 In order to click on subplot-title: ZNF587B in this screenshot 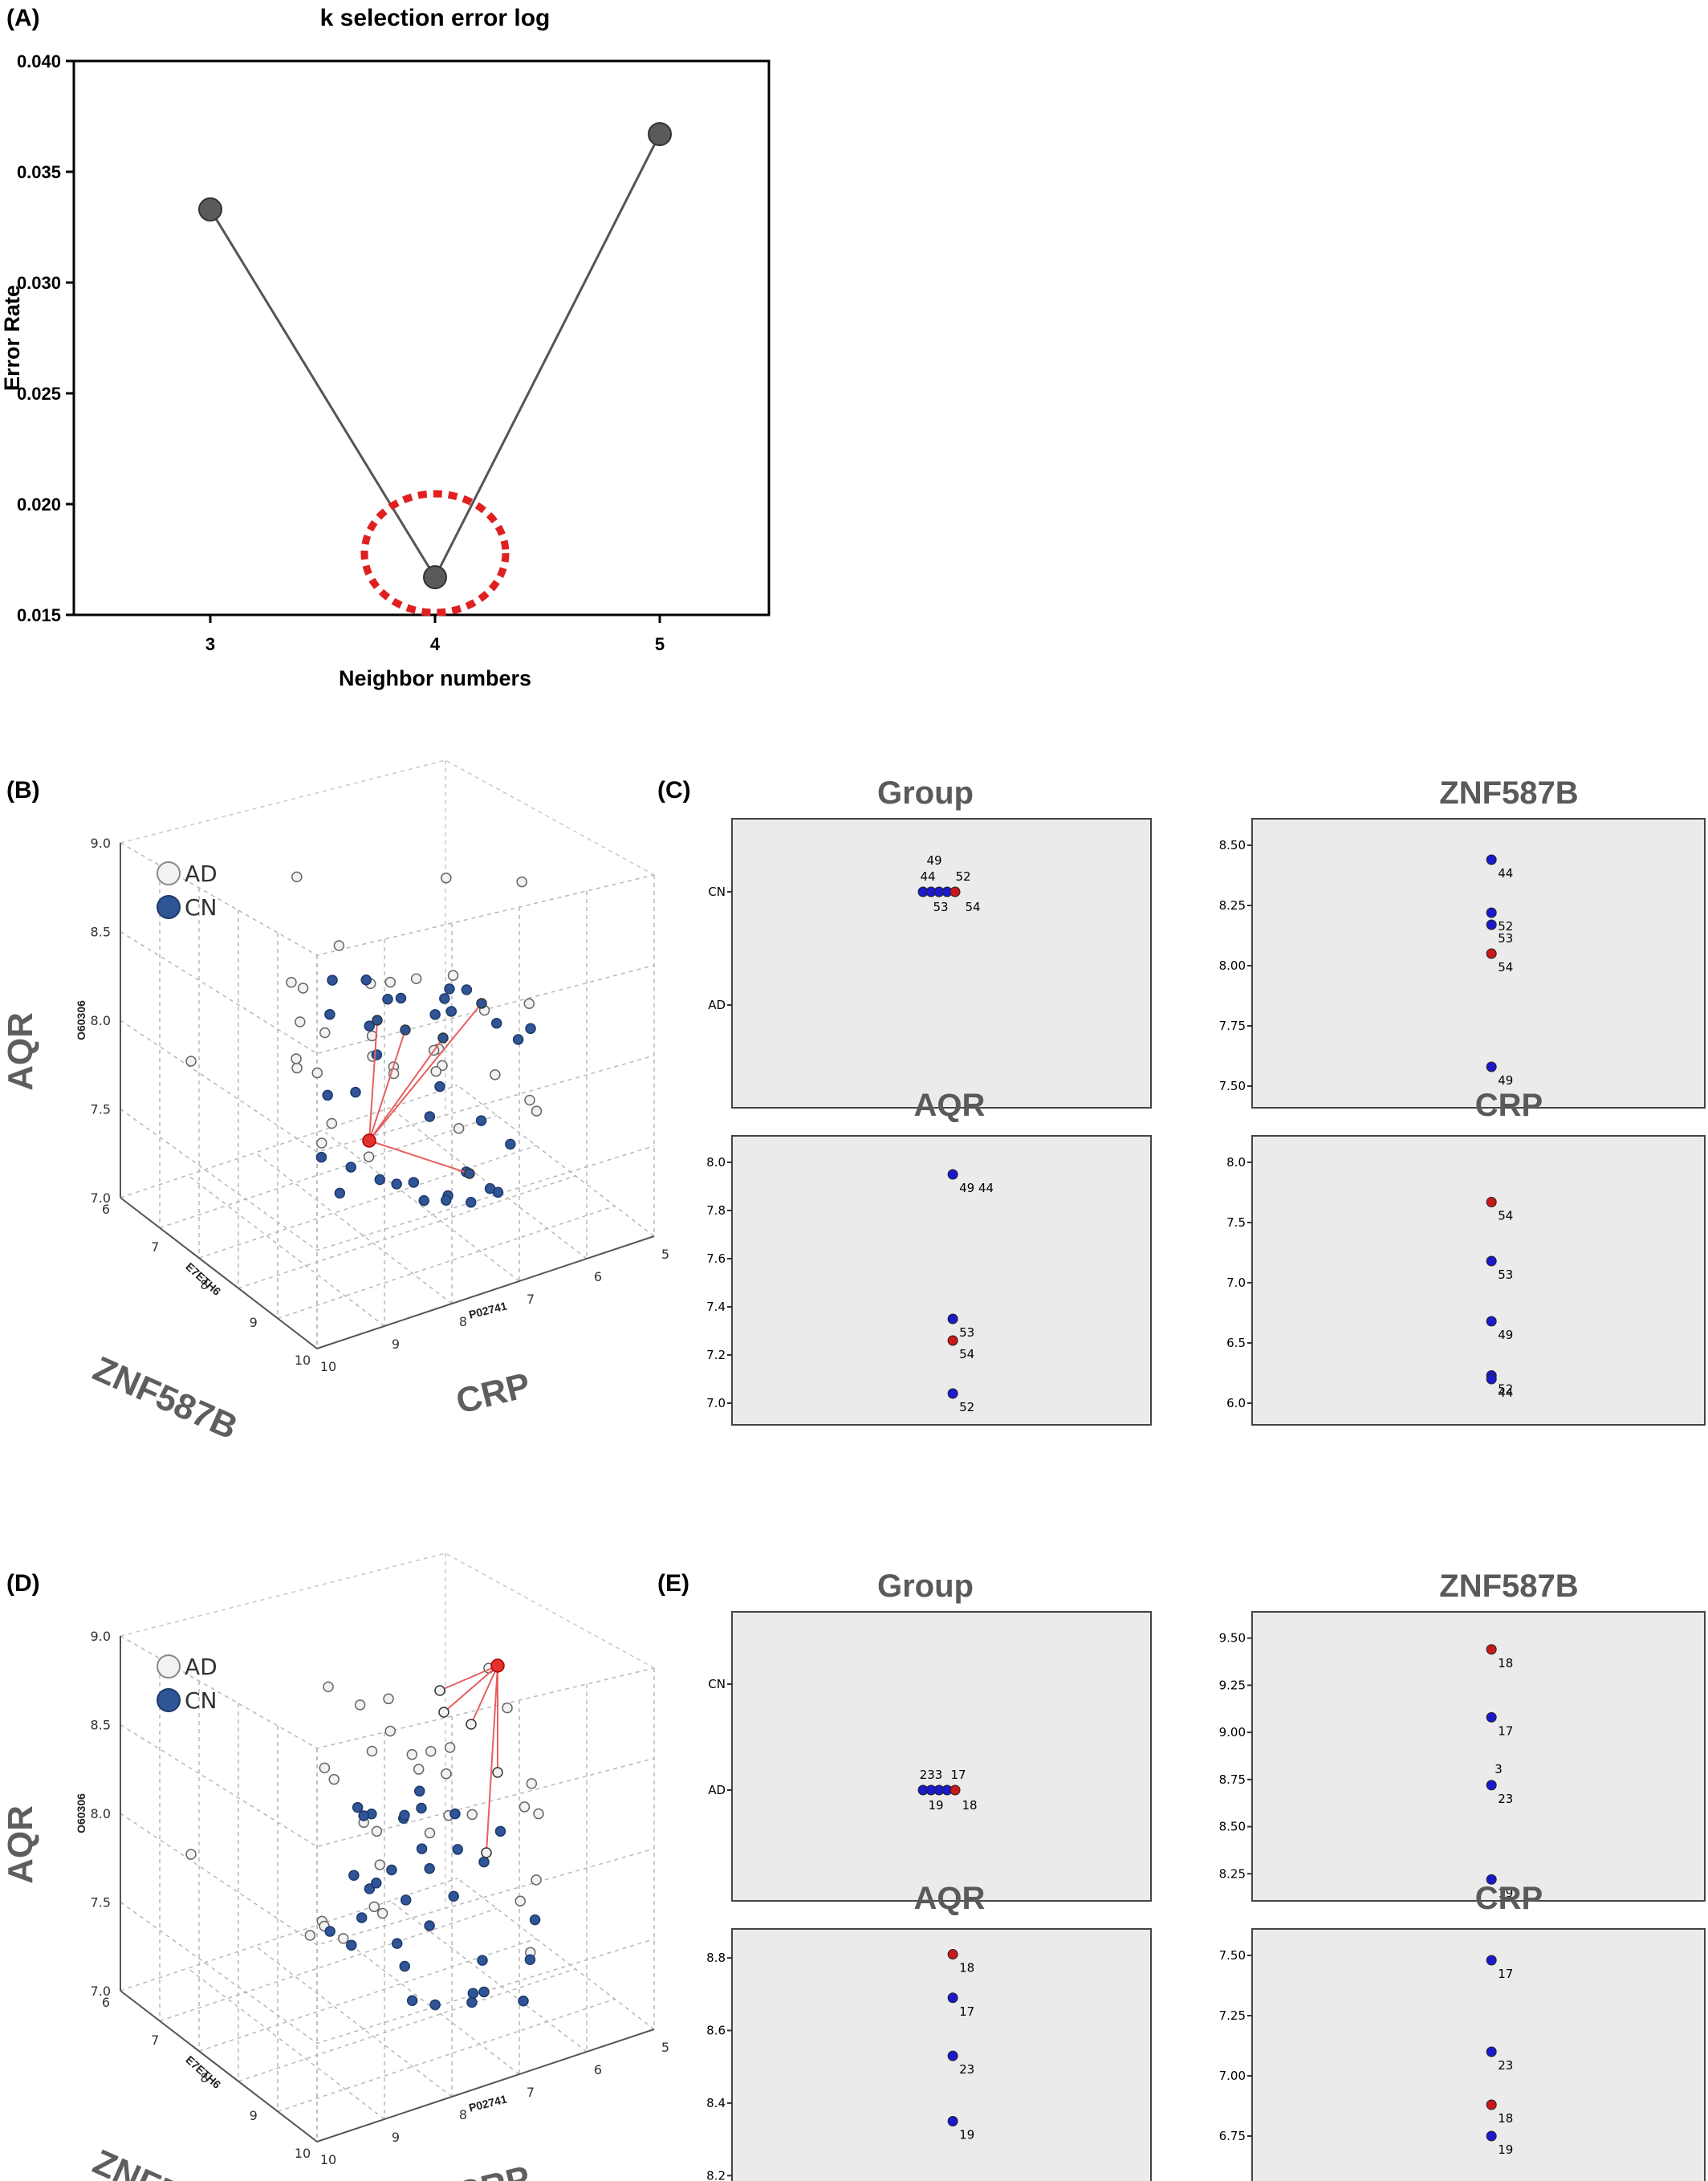, I will do `click(1508, 793)`.